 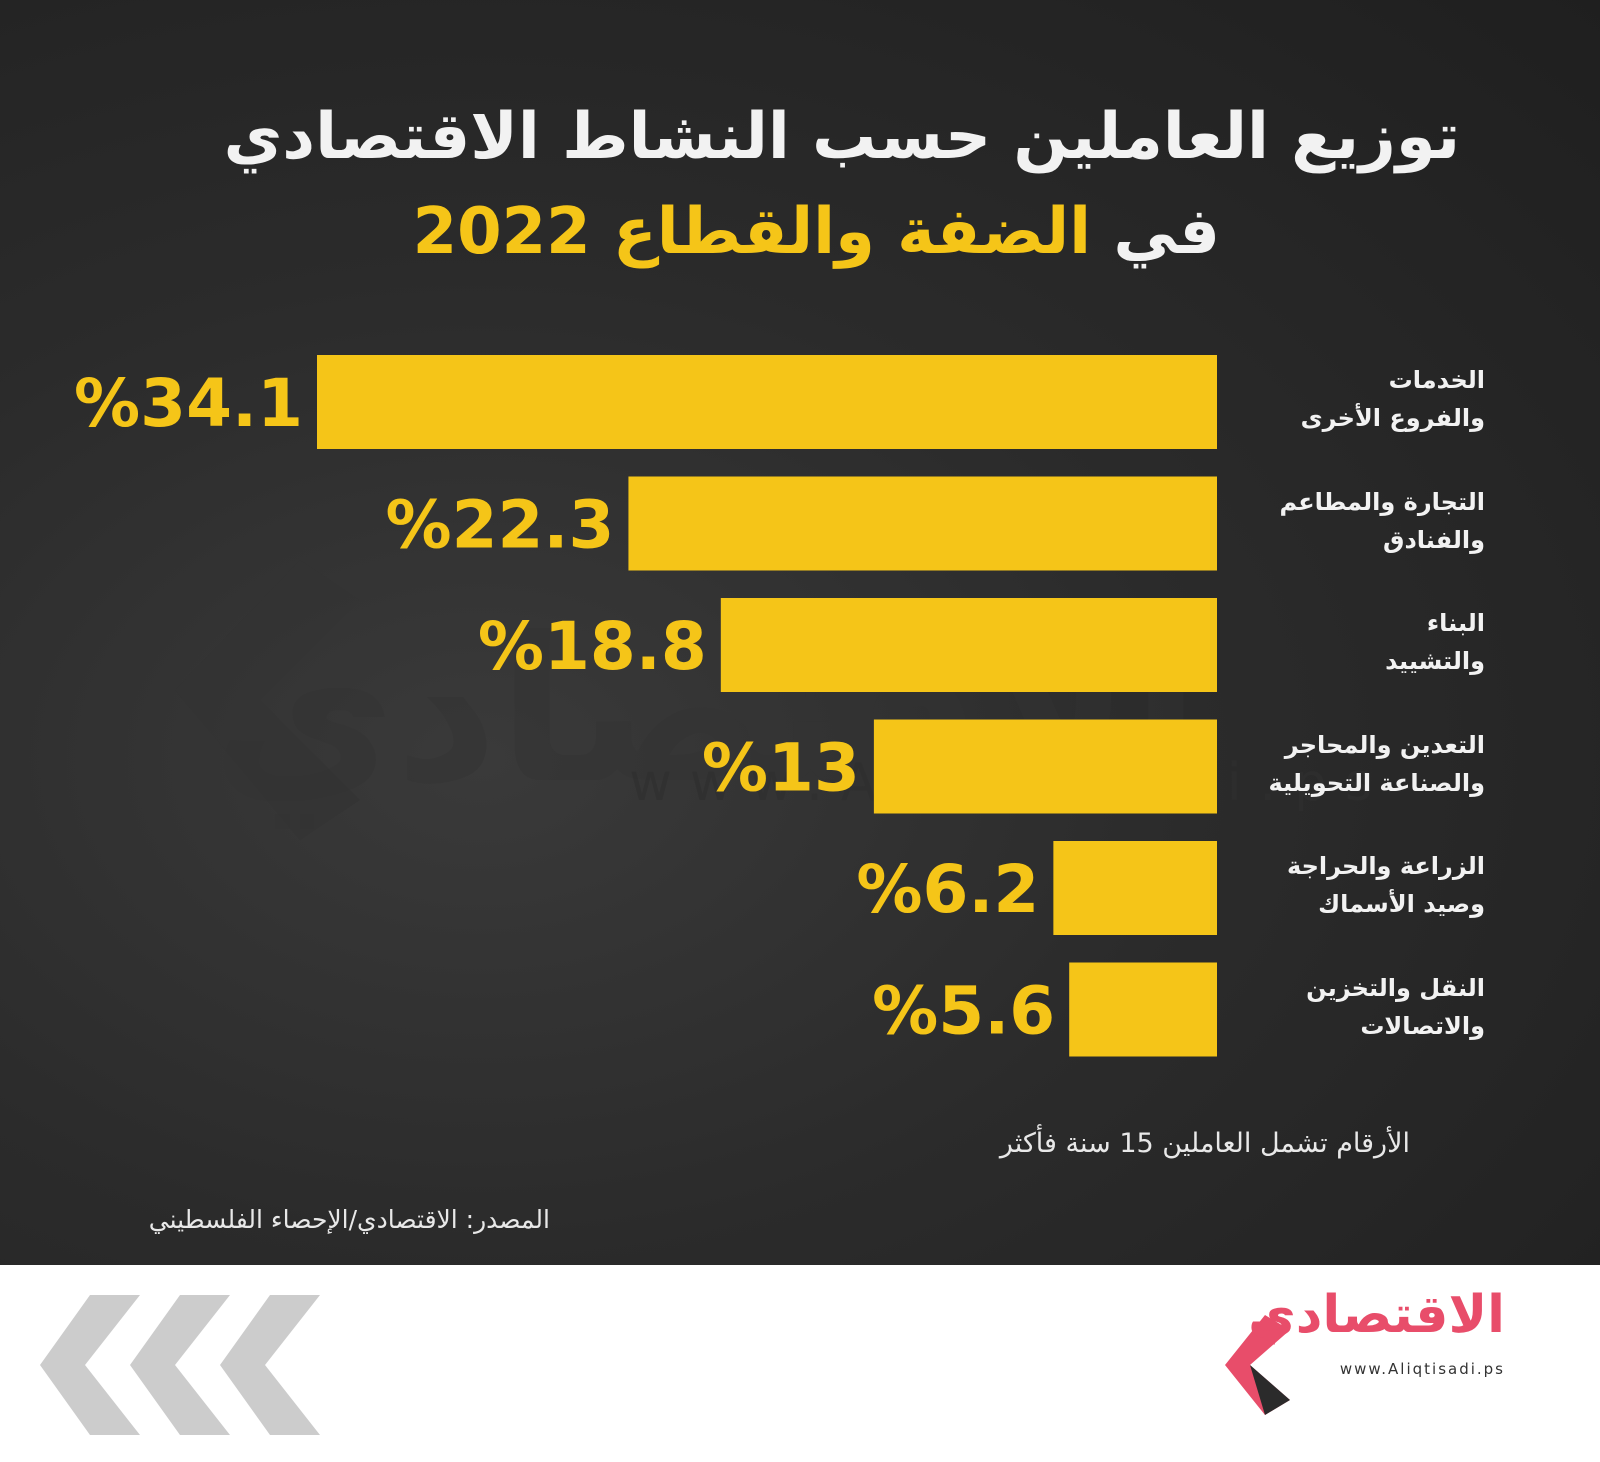 What do you see at coordinates (1395, 987) in the screenshot?
I see `category-label-line: النقل والتخزين` at bounding box center [1395, 987].